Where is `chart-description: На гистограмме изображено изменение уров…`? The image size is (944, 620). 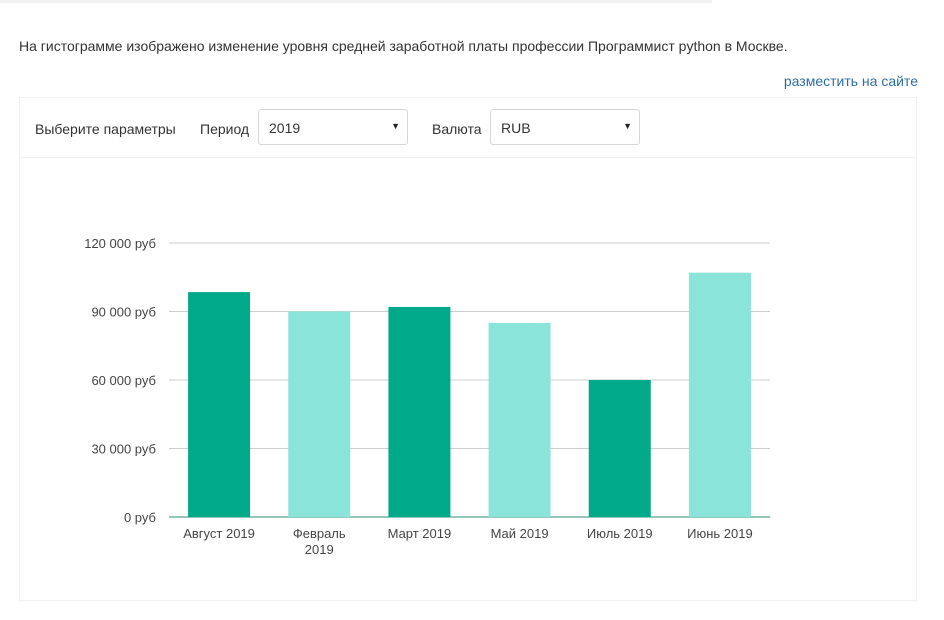 chart-description: На гистограмме изображено изменение уров… is located at coordinates (403, 46).